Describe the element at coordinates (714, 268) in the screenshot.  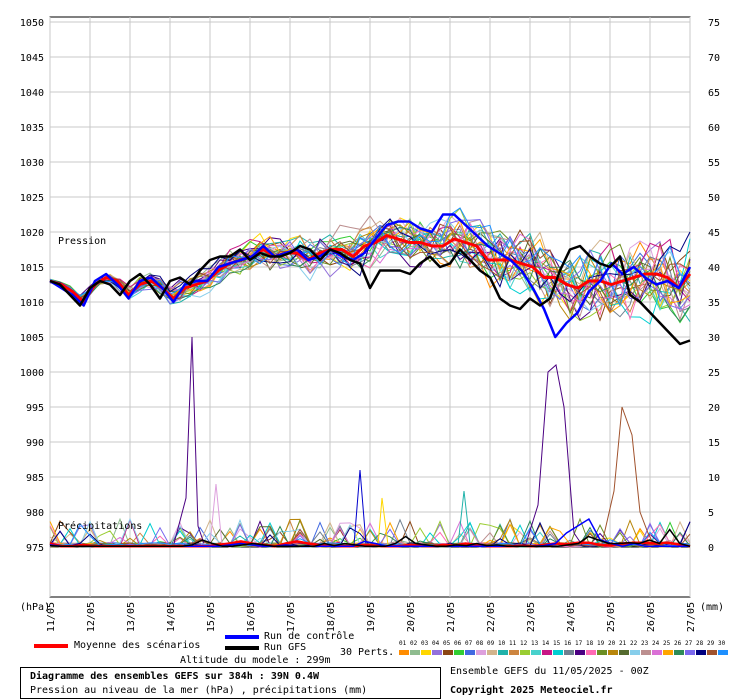
I see `right-tick-label: 40` at that location.